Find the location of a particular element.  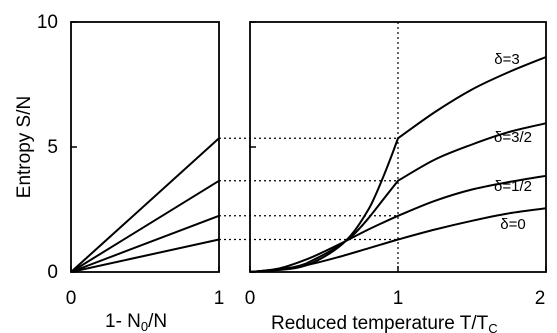

left-x-axis-label: 1- N0/N is located at coordinates (136, 322).